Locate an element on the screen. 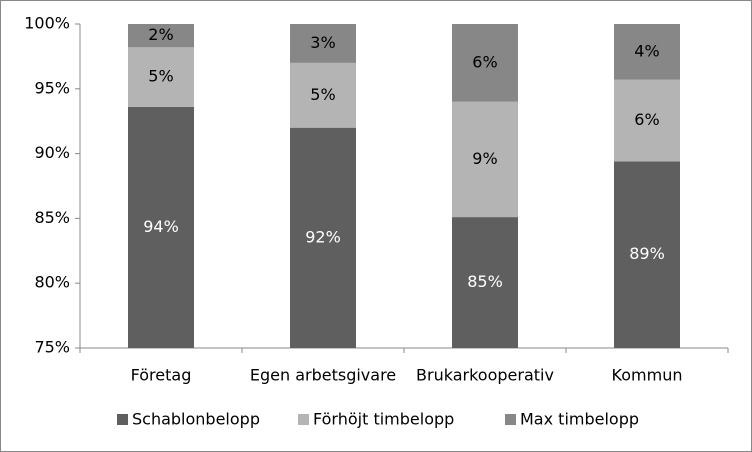  y-tick-label: 85% is located at coordinates (52, 217).